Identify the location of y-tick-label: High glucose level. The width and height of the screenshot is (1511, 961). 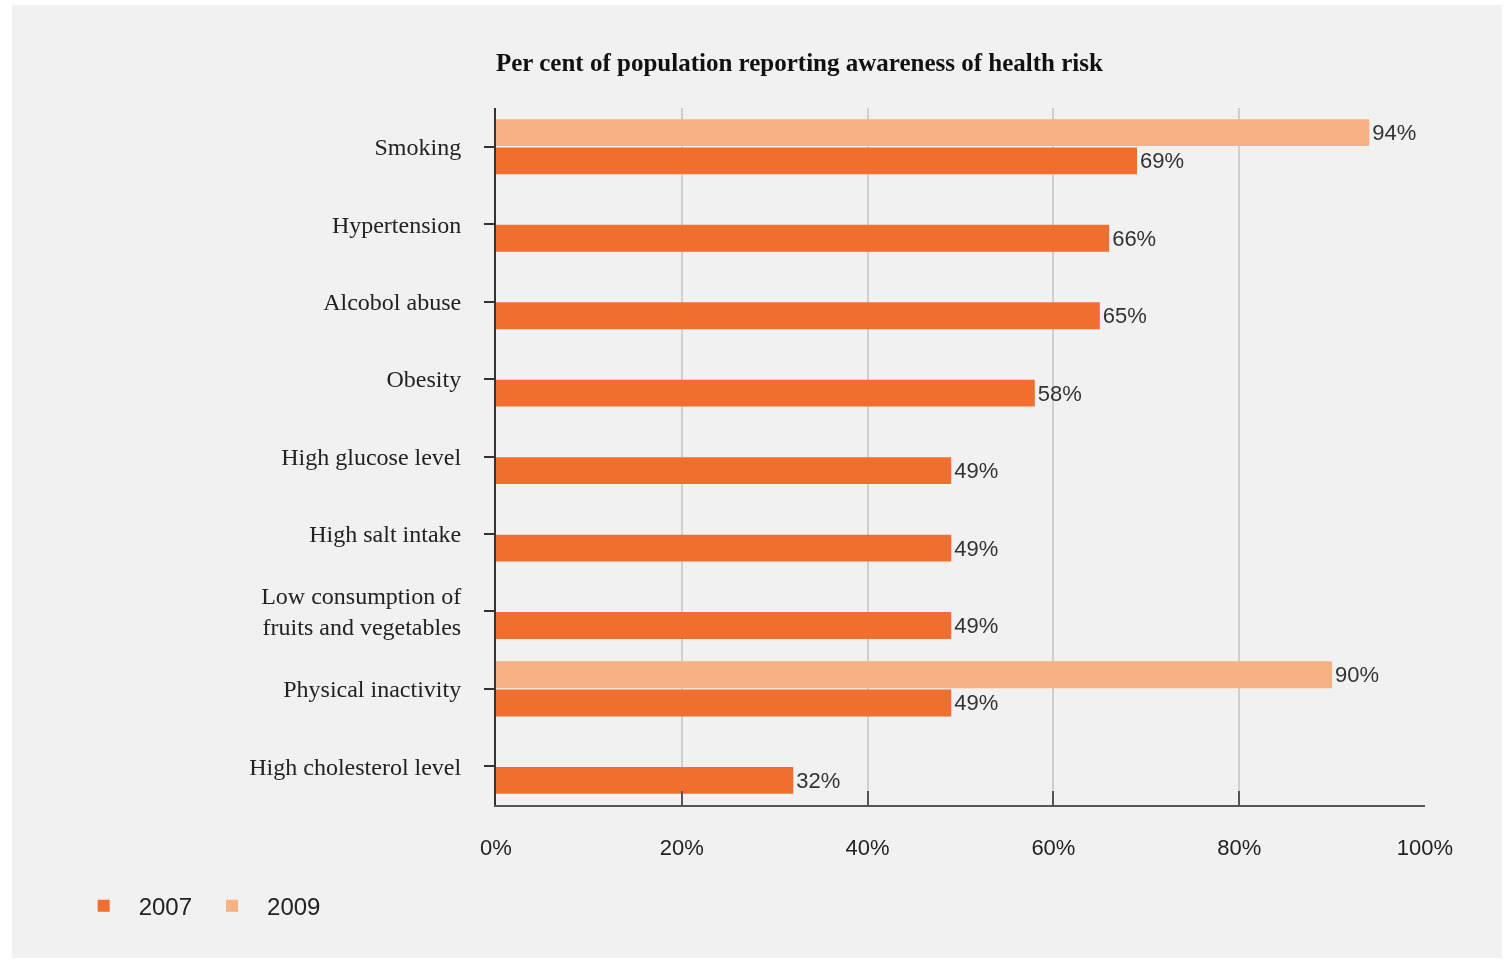
(371, 456).